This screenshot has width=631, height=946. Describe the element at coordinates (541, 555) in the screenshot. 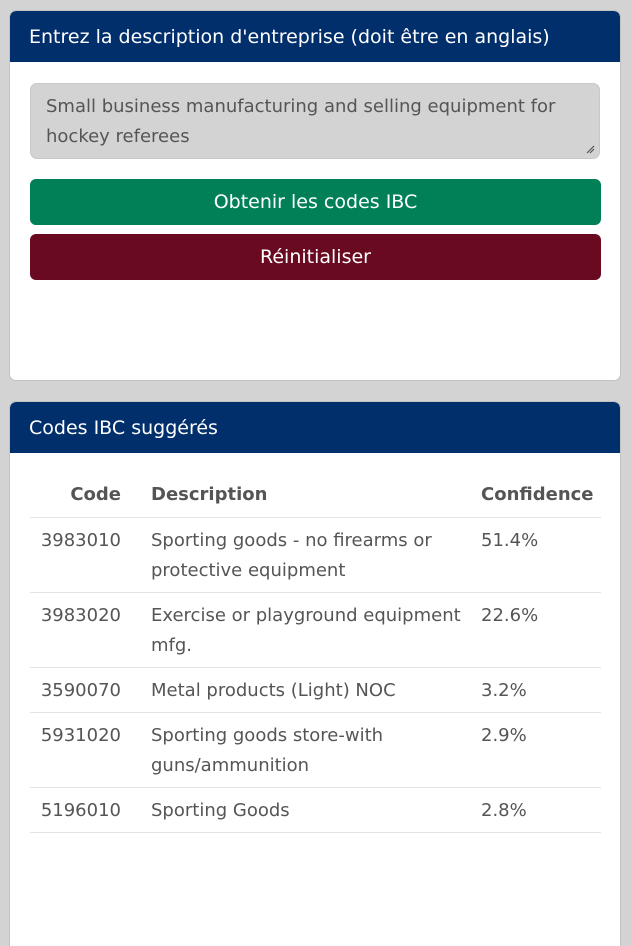

I see `cell-confidence: 51.4%` at that location.